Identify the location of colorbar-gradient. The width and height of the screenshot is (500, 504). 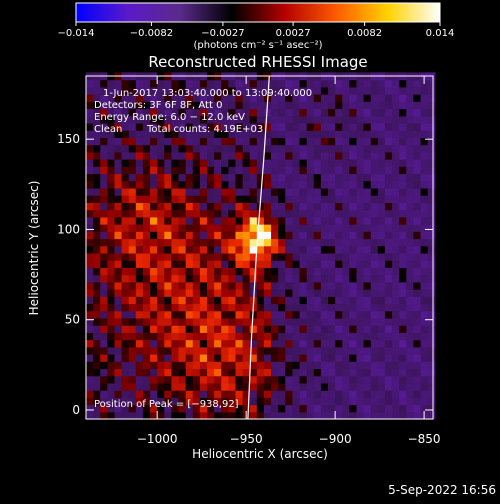
(258, 12).